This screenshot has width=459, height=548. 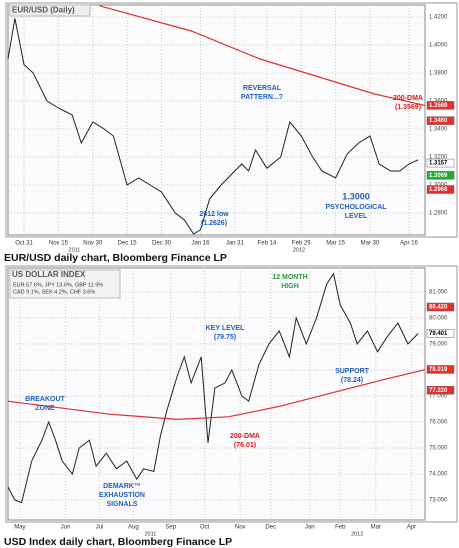 I want to click on annotation: PSYCHOLOGICAL, so click(x=356, y=207).